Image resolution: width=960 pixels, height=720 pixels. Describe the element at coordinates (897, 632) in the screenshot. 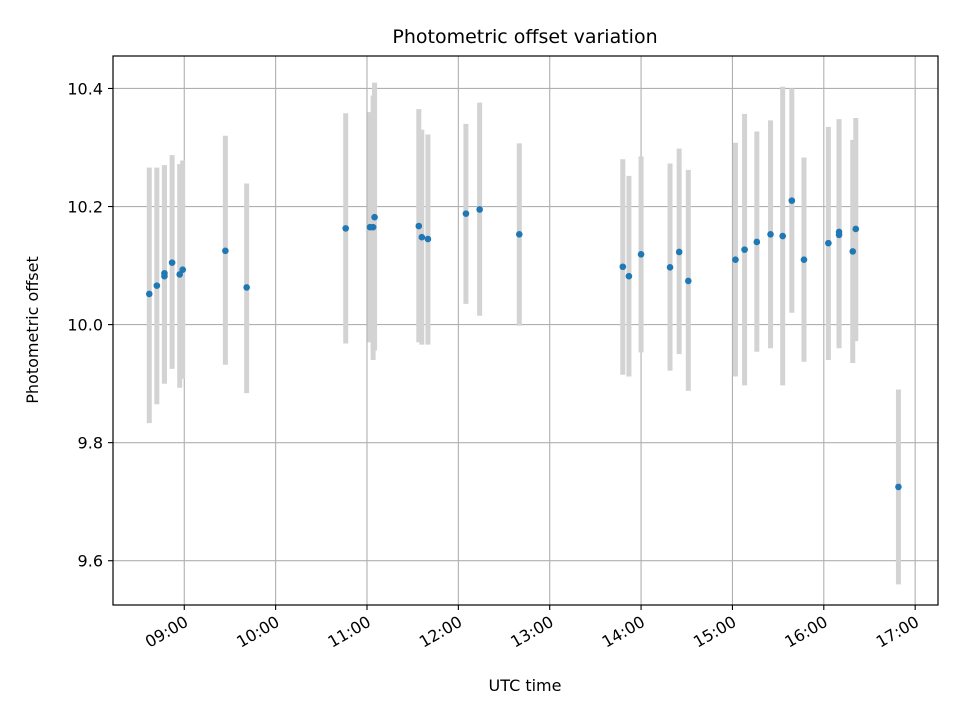

I see `x-tick-label: 17:00` at that location.